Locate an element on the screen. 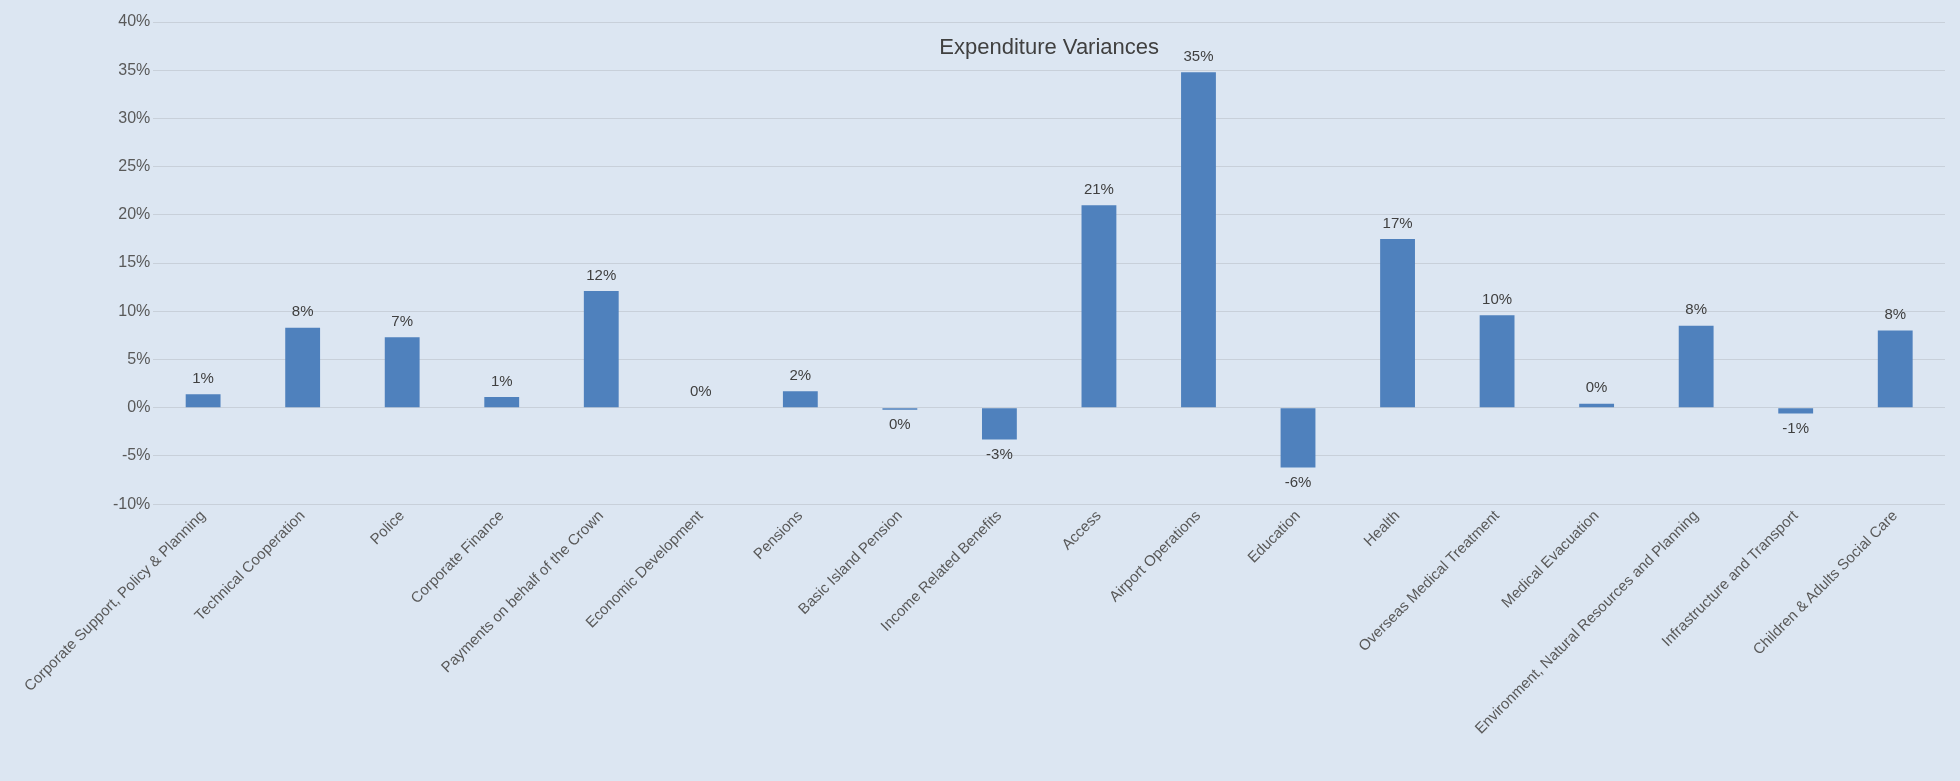 The height and width of the screenshot is (781, 1960). text: Expenditure Variances is located at coordinates (1049, 47).